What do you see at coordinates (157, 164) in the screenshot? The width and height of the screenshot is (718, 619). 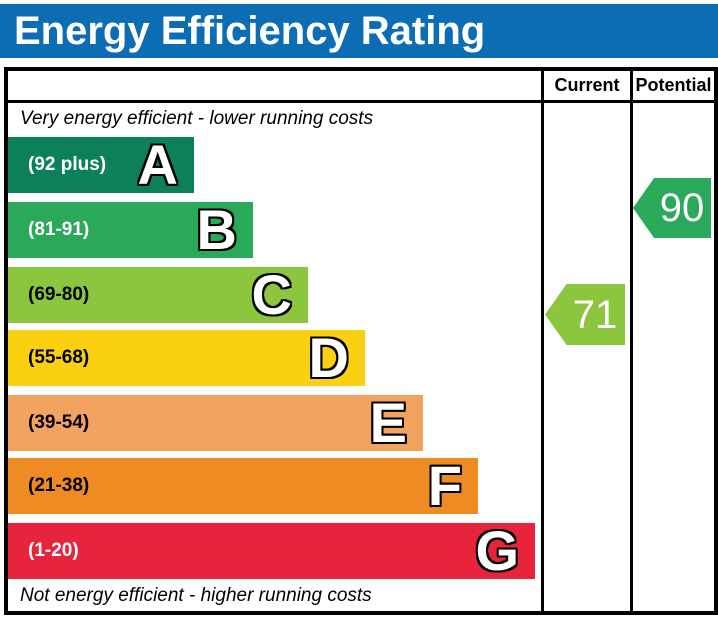 I see `band-a-letter: A` at bounding box center [157, 164].